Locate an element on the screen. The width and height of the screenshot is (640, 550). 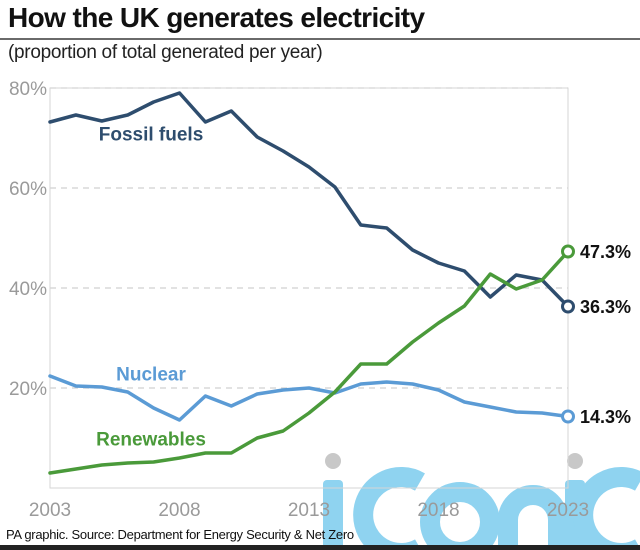
end-markers: 36.3% 47.3% 14.3% is located at coordinates (596, 334).